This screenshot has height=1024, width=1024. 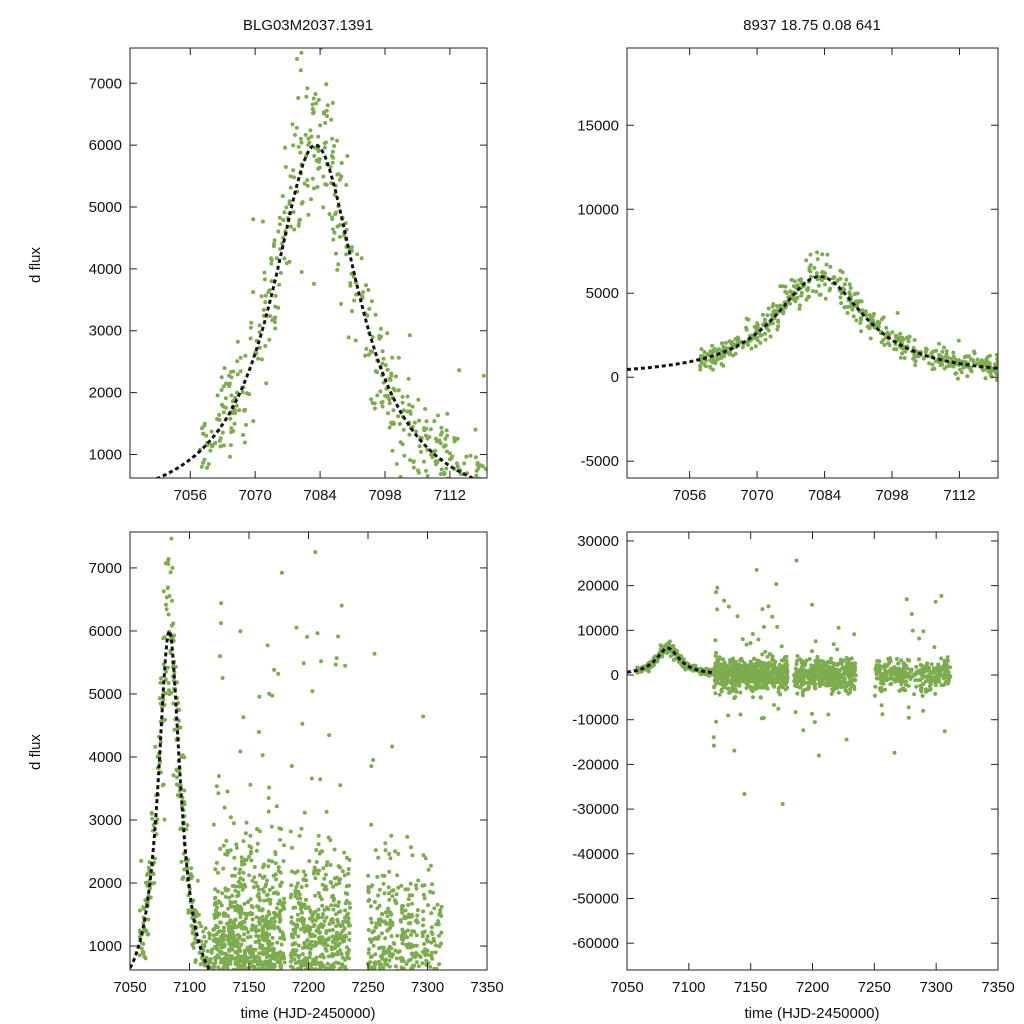 What do you see at coordinates (824, 495) in the screenshot?
I see `x-tick-label: 7084` at bounding box center [824, 495].